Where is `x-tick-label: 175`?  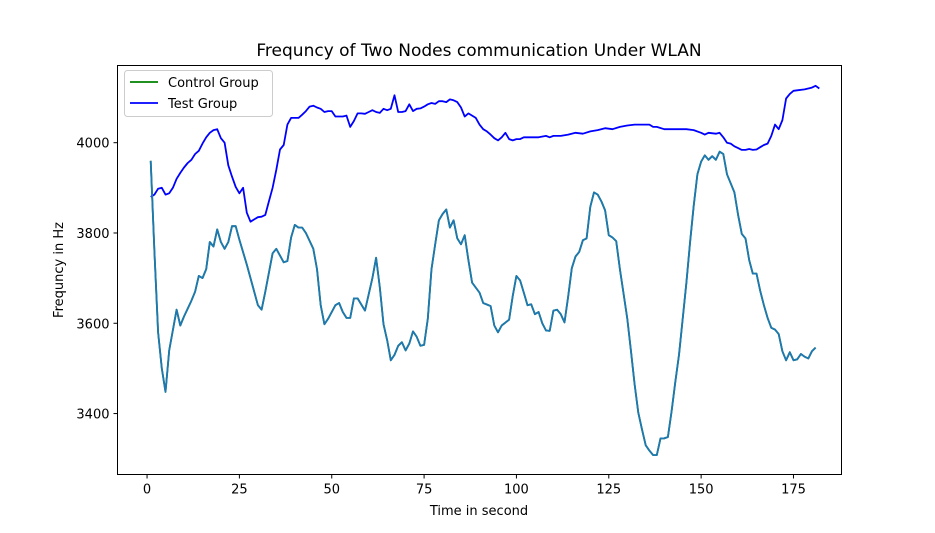 x-tick-label: 175 is located at coordinates (793, 490).